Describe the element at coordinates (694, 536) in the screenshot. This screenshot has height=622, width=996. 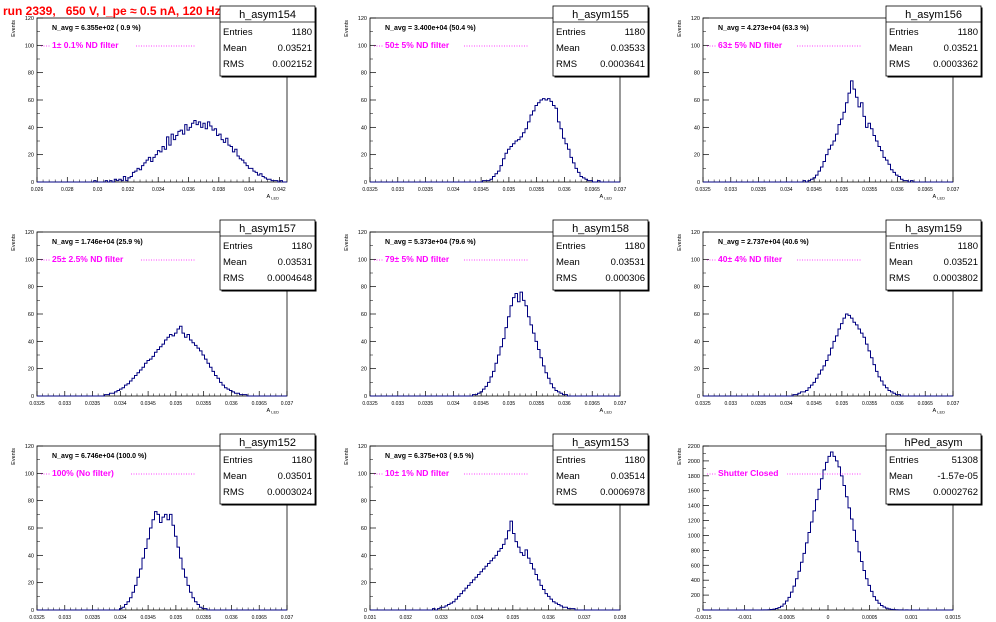
I see `y-tick-label: 1000` at that location.